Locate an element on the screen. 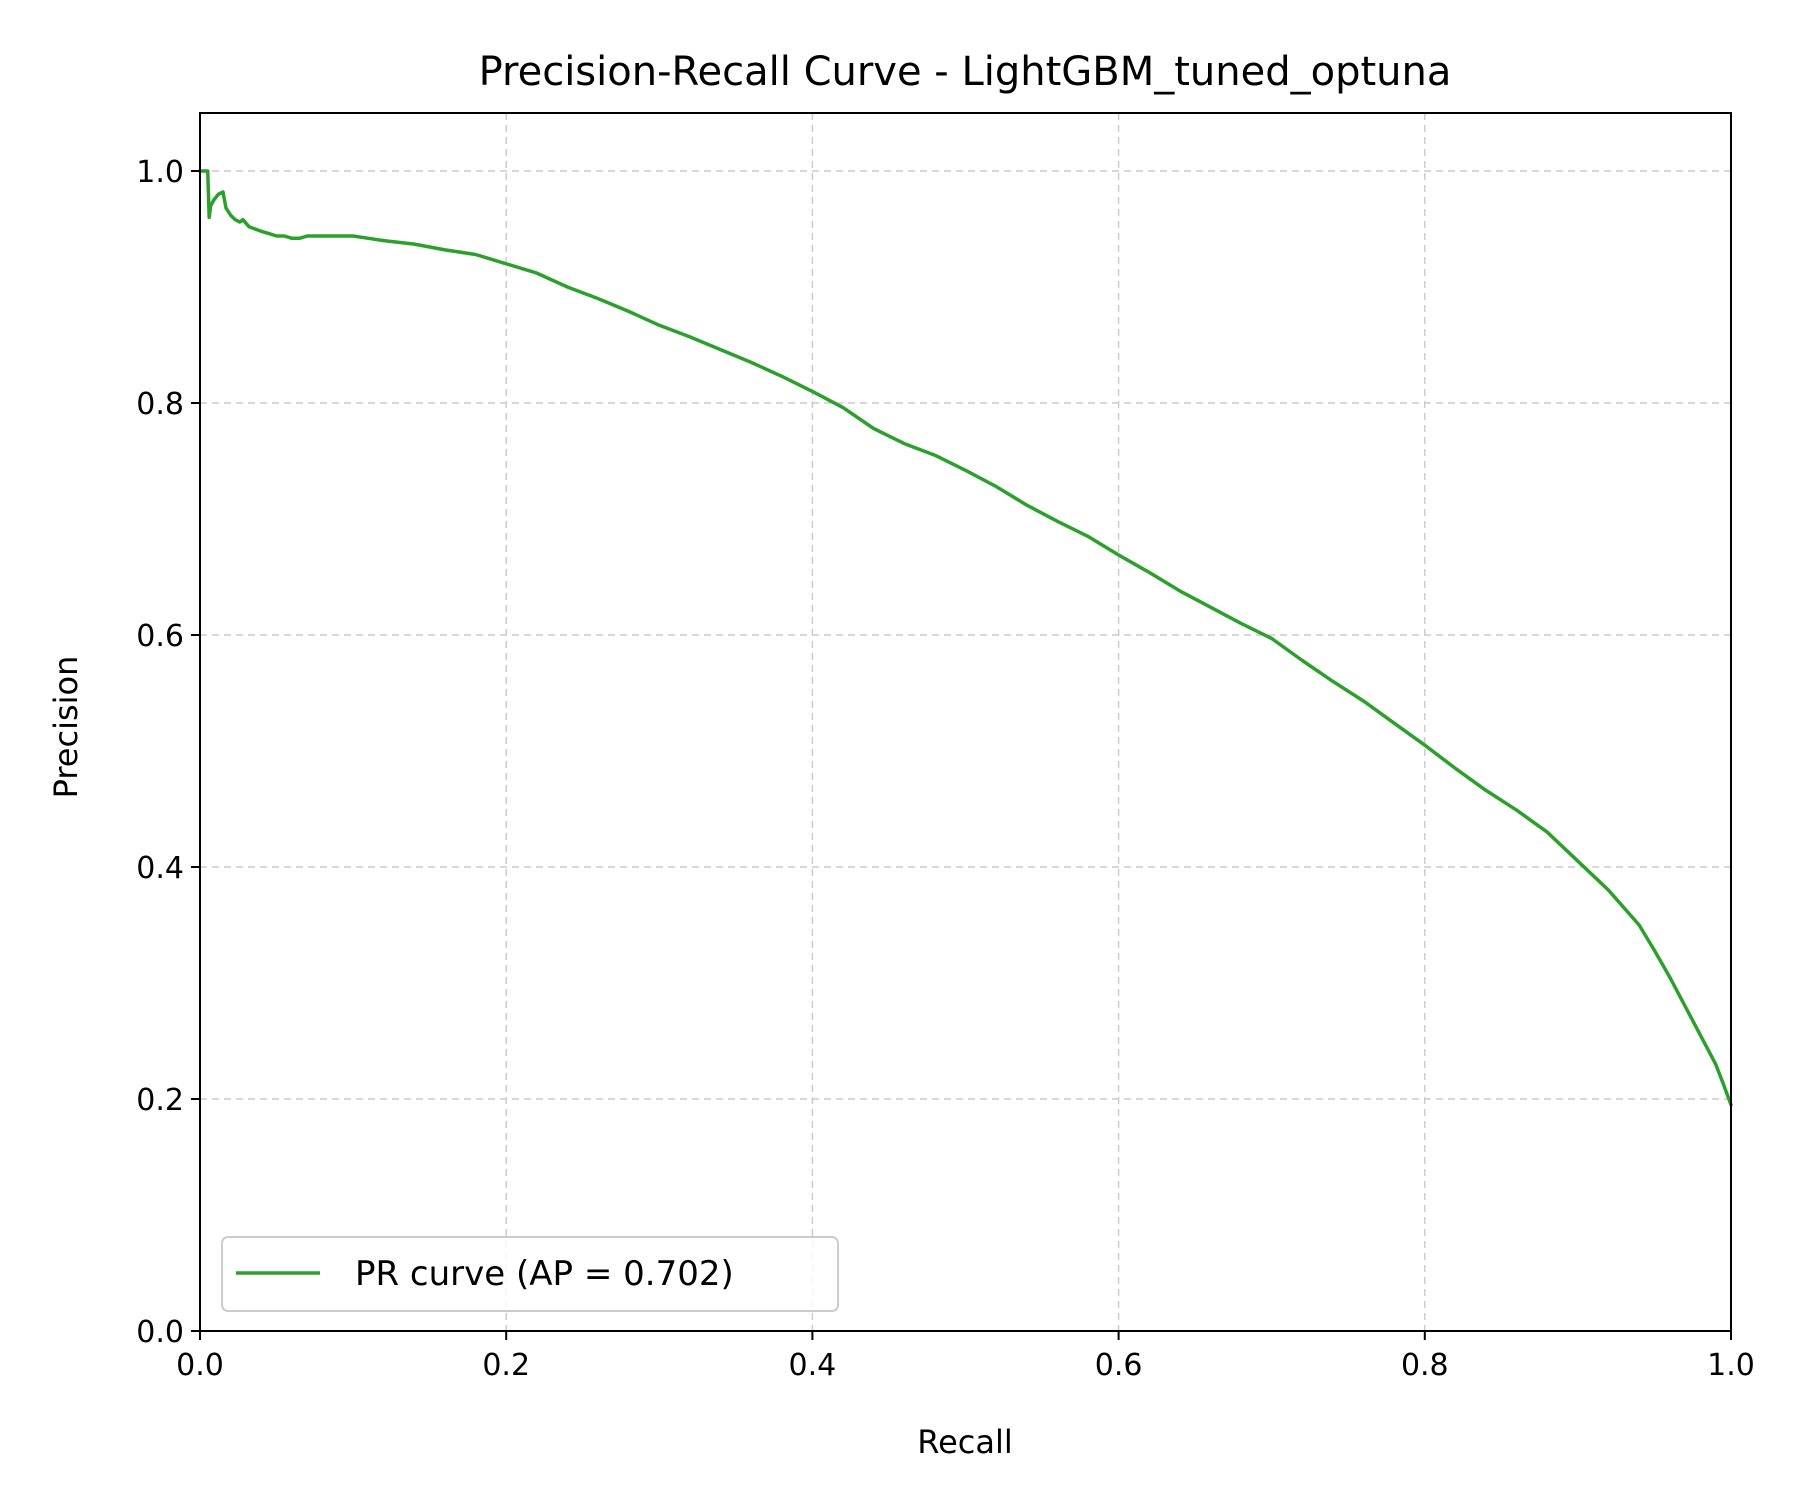 This screenshot has width=1800, height=1500. y-tick-label: 1.0 is located at coordinates (160, 172).